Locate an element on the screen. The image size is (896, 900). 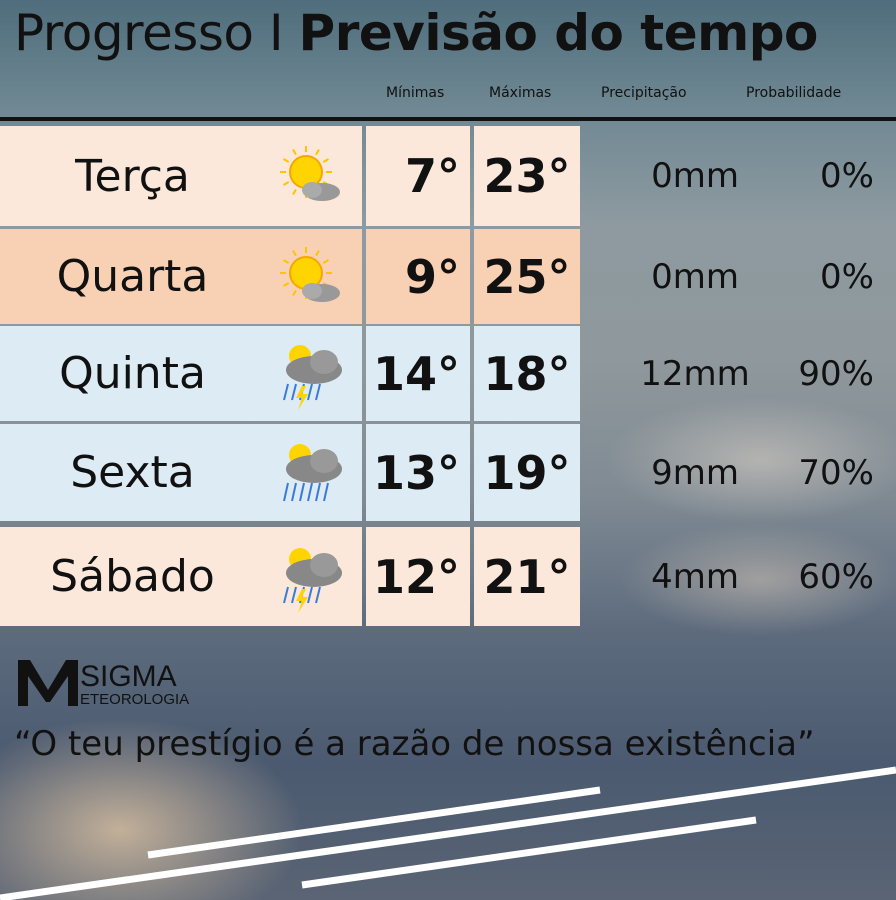
sigma-logo: SIGMA ETEOROLOGIA is located at coordinates (103, 684).